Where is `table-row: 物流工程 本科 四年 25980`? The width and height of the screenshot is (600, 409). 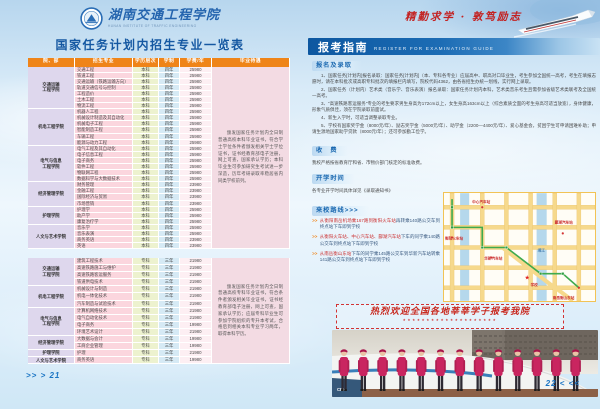
table-row: 物流工程 本科 四年 25980 is located at coordinates (159, 106).